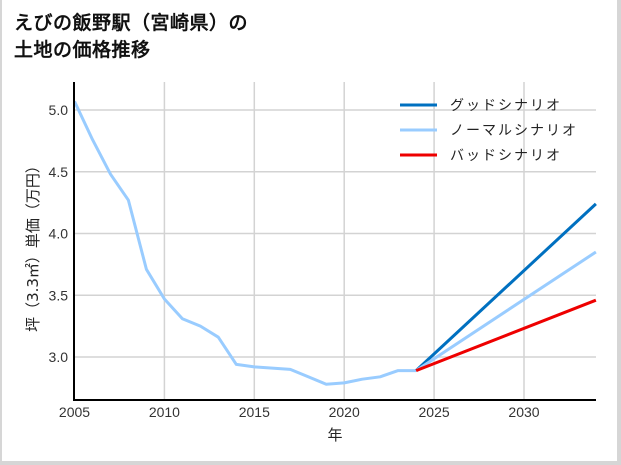 The height and width of the screenshot is (465, 621). Describe the element at coordinates (299, 412) in the screenshot. I see `x-tick-labels: 2005 2010 2015 2020 2025 2030` at that location.